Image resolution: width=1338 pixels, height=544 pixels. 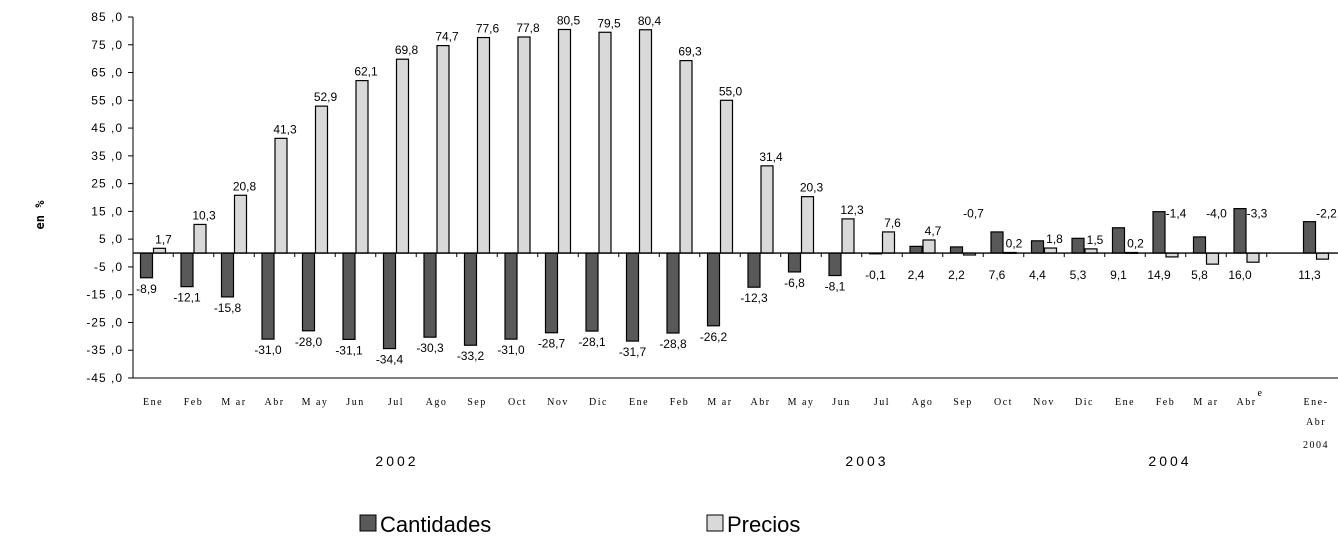 I want to click on value-label-cantidades: -34,4, so click(x=390, y=360).